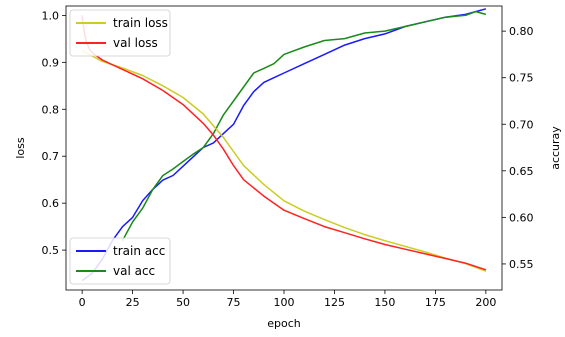 Image resolution: width=565 pixels, height=337 pixels. I want to click on left-y-axis-title: loss, so click(20, 148).